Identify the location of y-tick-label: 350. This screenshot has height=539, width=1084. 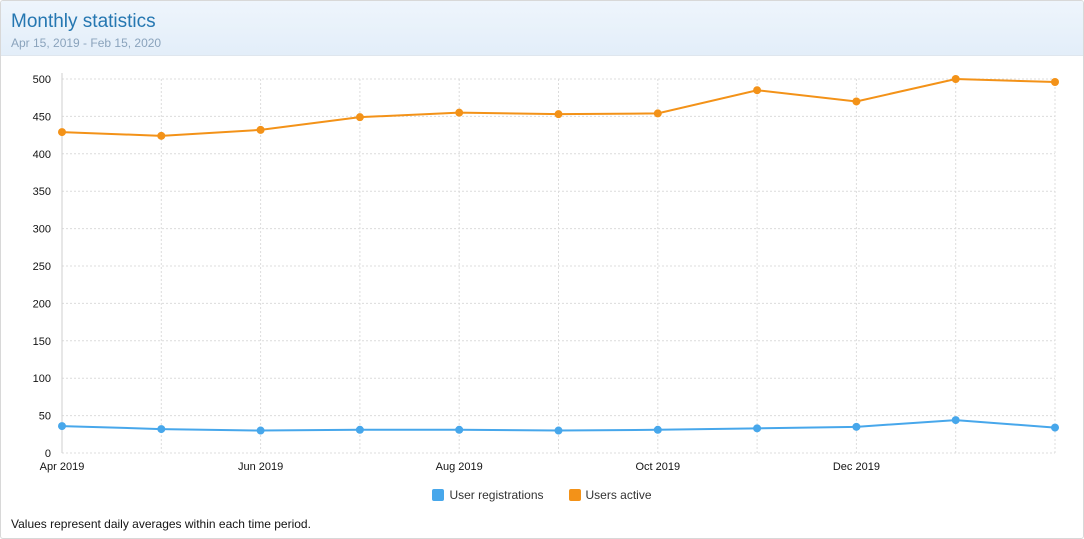
(42, 192).